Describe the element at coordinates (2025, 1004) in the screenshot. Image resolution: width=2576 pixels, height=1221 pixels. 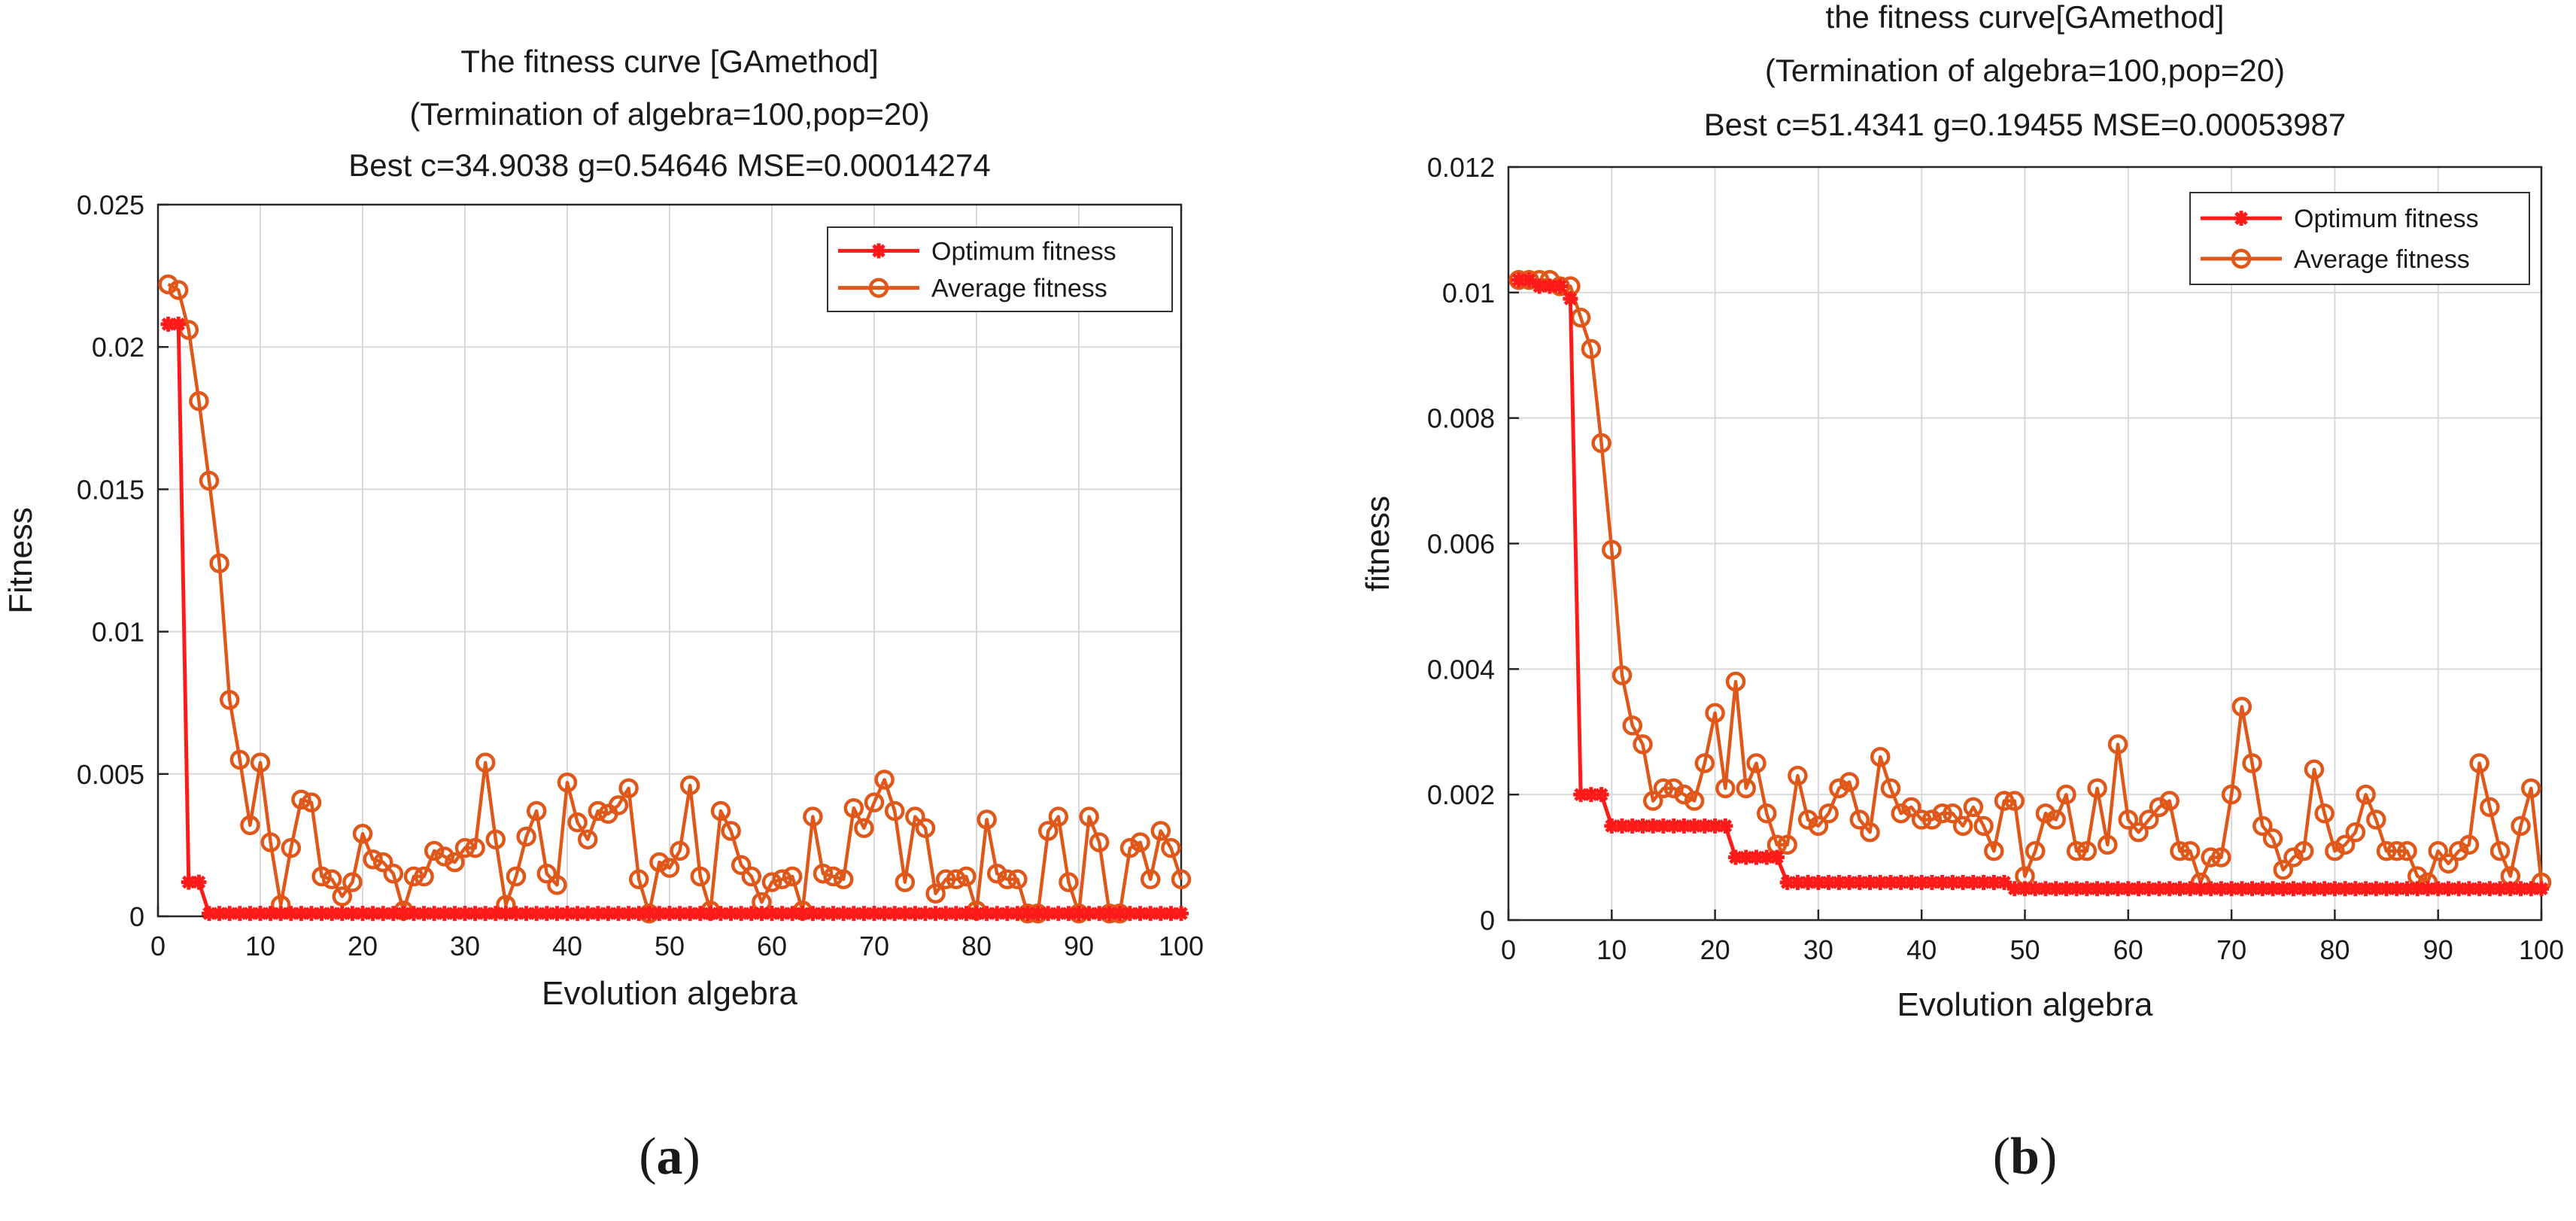
I see `x-axis-label: Evolution algebra` at that location.